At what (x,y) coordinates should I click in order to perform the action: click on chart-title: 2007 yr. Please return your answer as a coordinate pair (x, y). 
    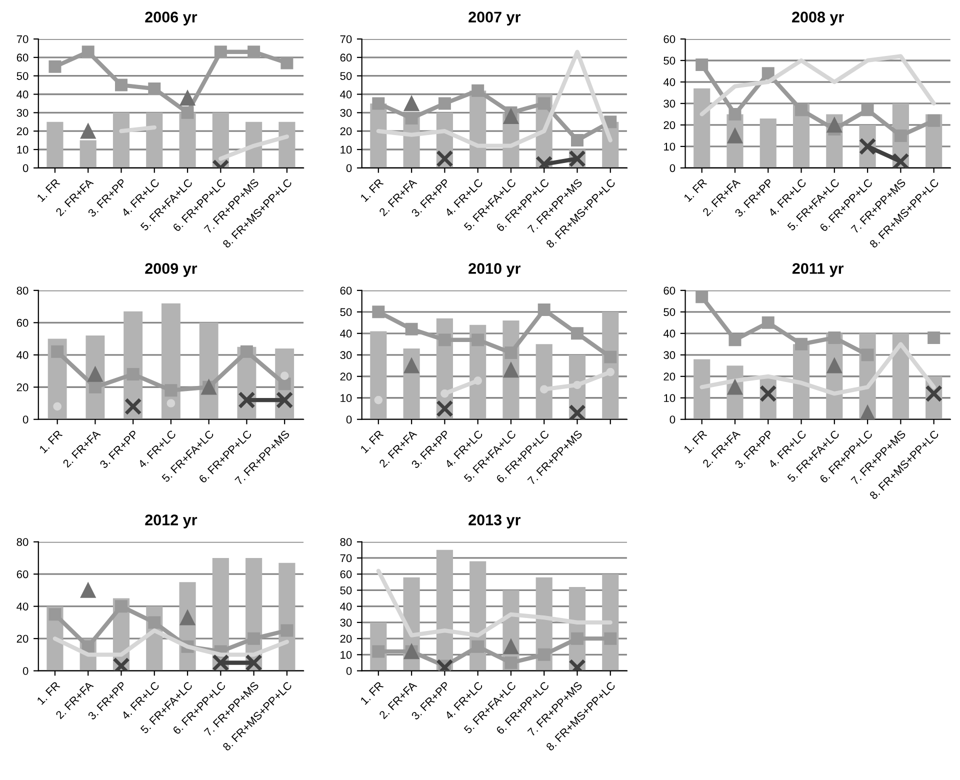
    Looking at the image, I should click on (494, 19).